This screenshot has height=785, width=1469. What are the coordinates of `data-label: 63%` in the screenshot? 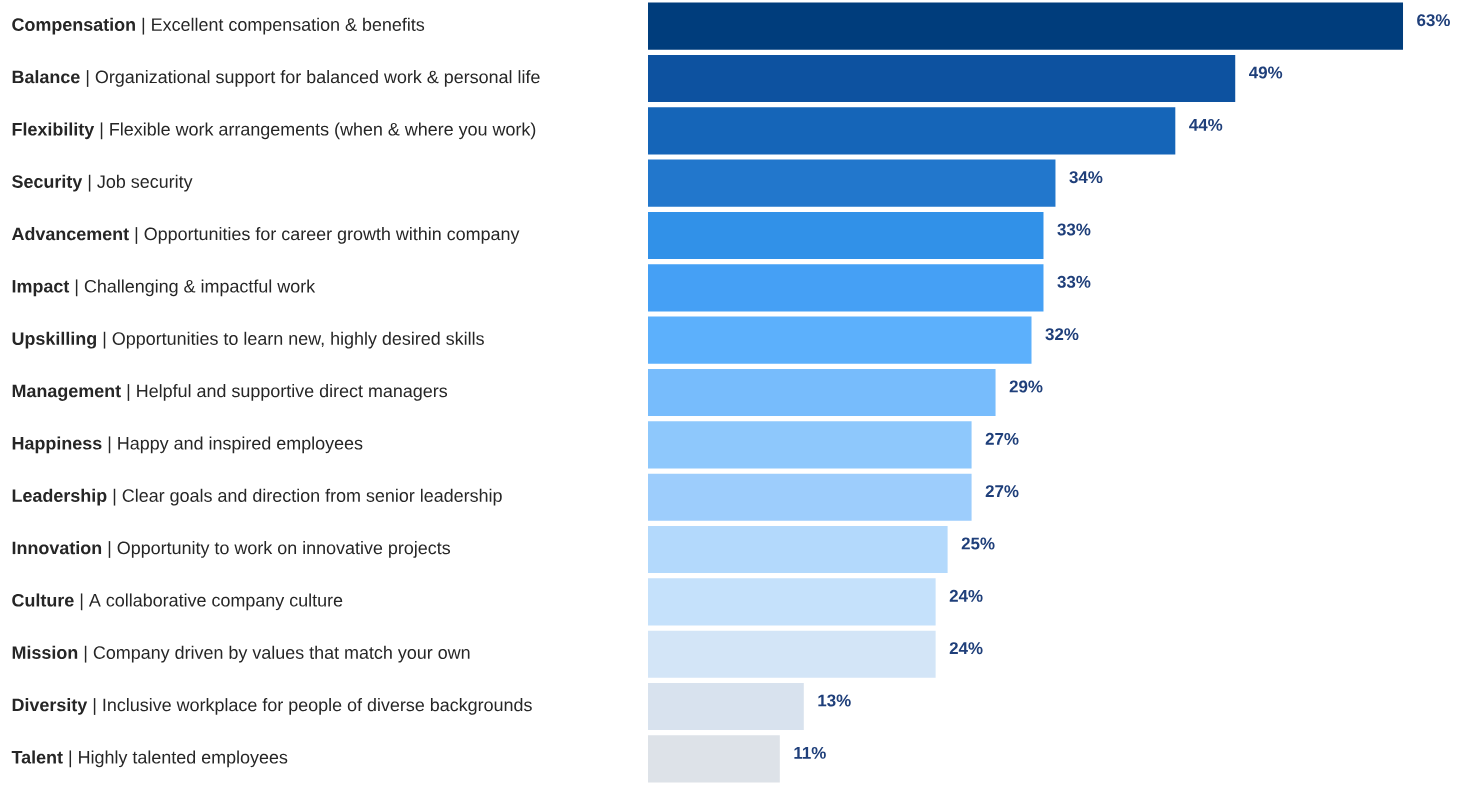 It's located at (1433, 20).